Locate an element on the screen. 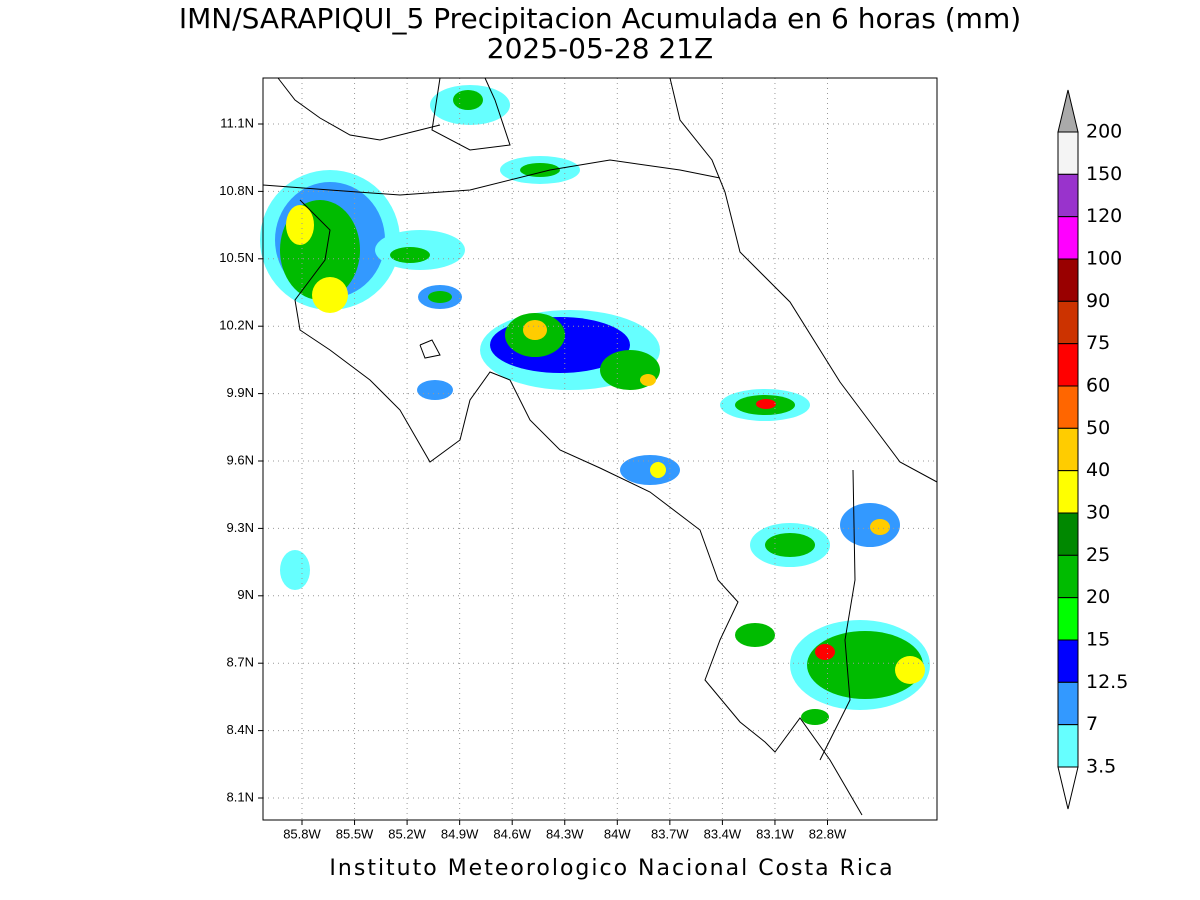  x-tick-label: 83.4W is located at coordinates (723, 833).